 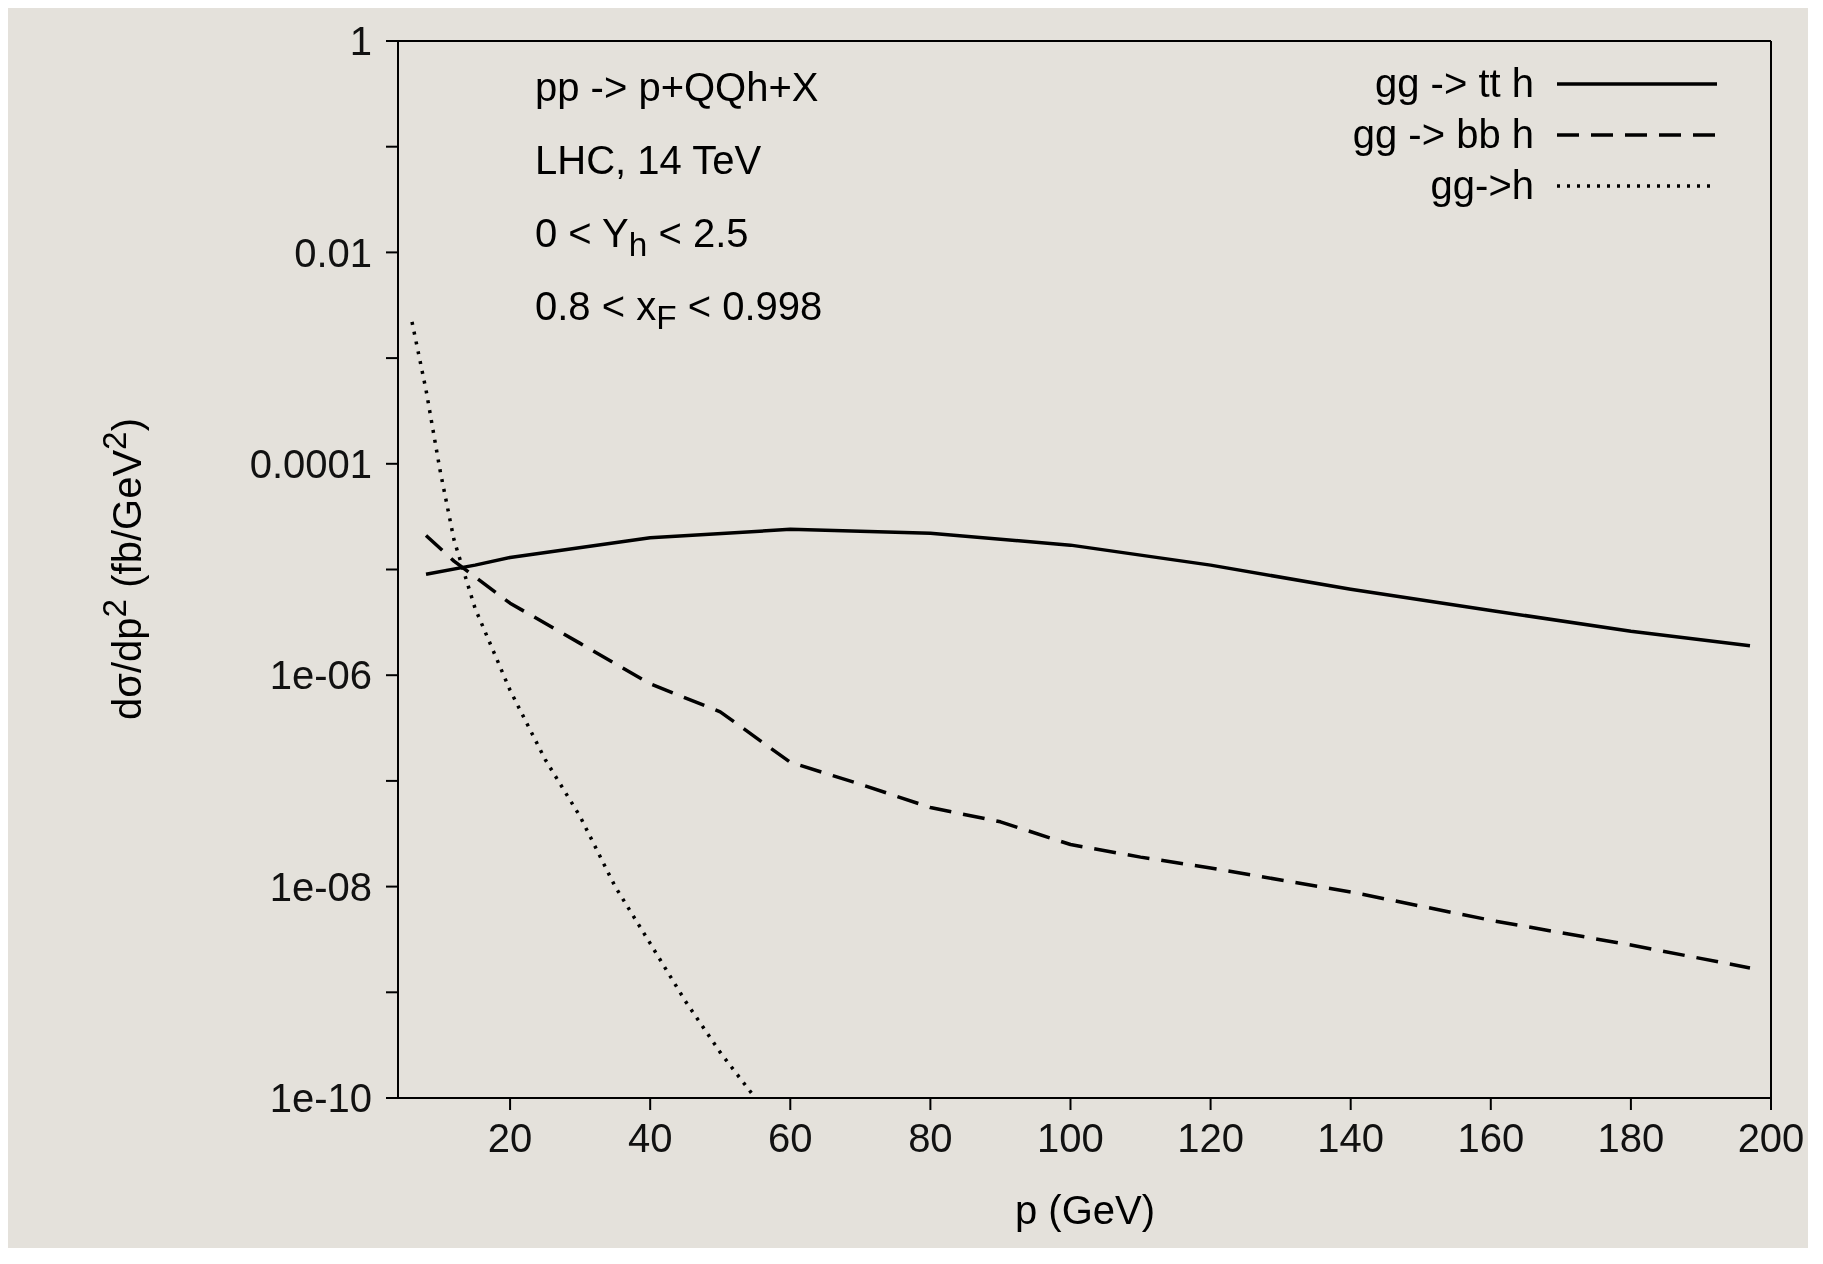 I want to click on x-tick-label: 120, so click(x=1210, y=1138).